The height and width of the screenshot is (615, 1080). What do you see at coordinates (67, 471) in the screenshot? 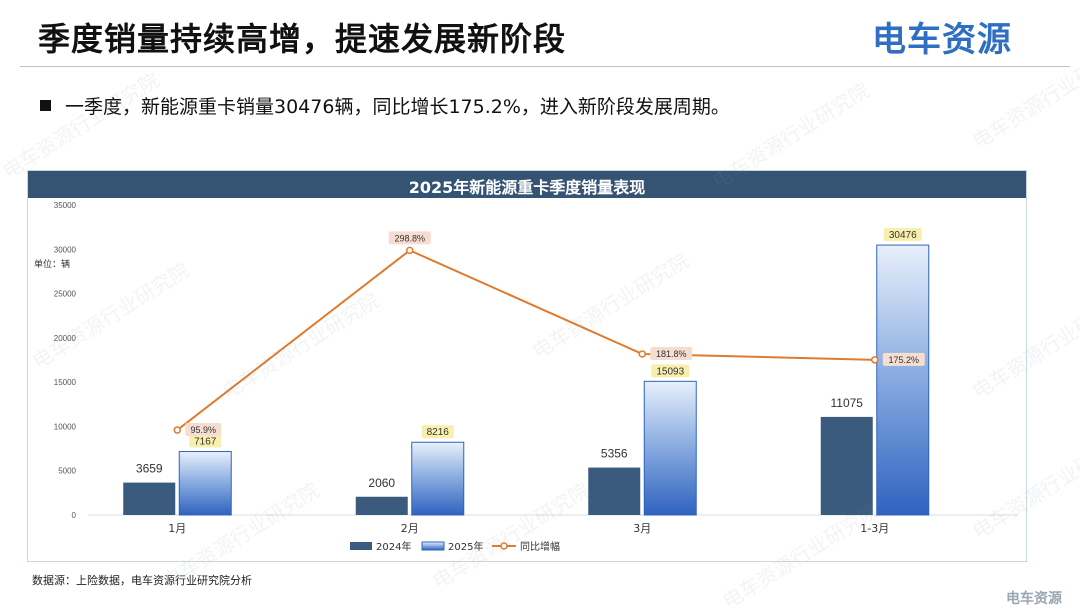
I see `y-tick-label: 5000` at bounding box center [67, 471].